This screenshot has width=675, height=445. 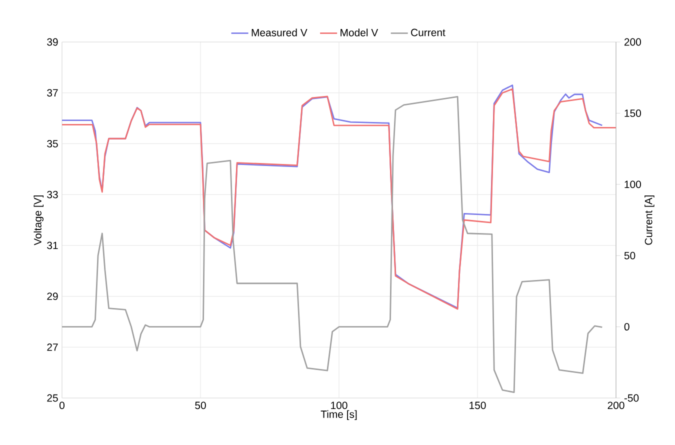 What do you see at coordinates (616, 406) in the screenshot?
I see `x-tick-label: 200` at bounding box center [616, 406].